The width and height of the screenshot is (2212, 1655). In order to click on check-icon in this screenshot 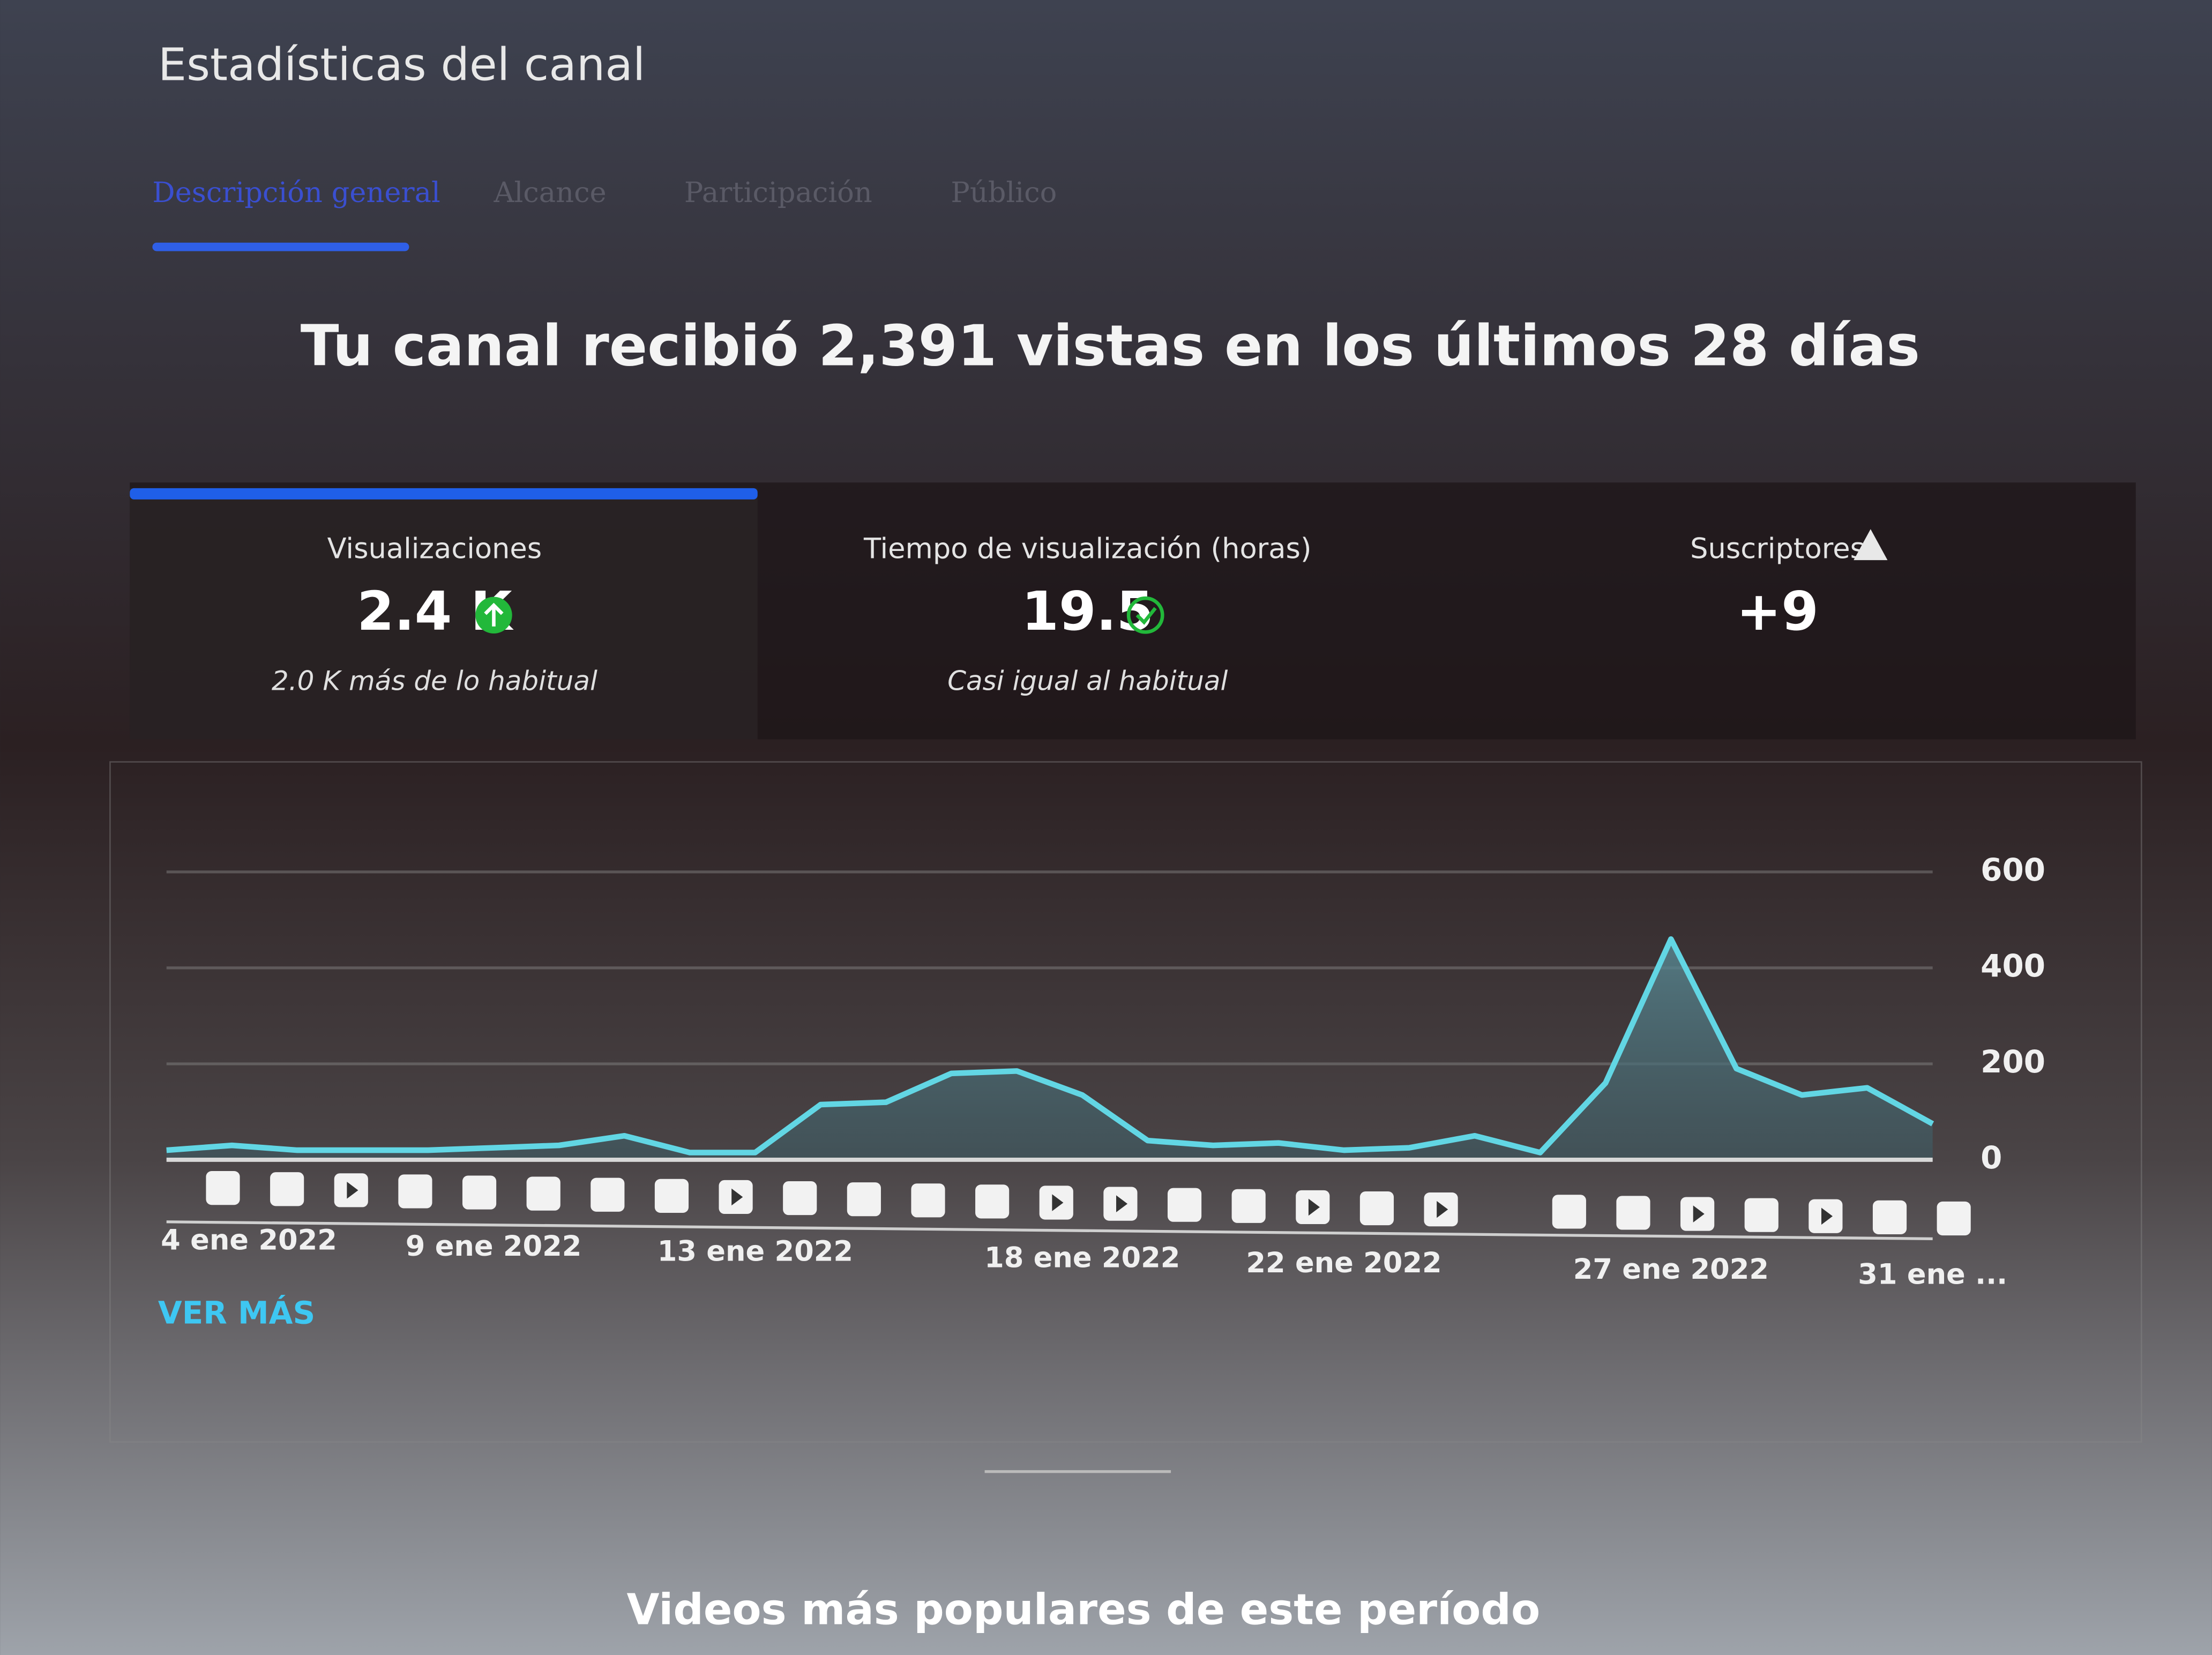, I will do `click(1145, 615)`.